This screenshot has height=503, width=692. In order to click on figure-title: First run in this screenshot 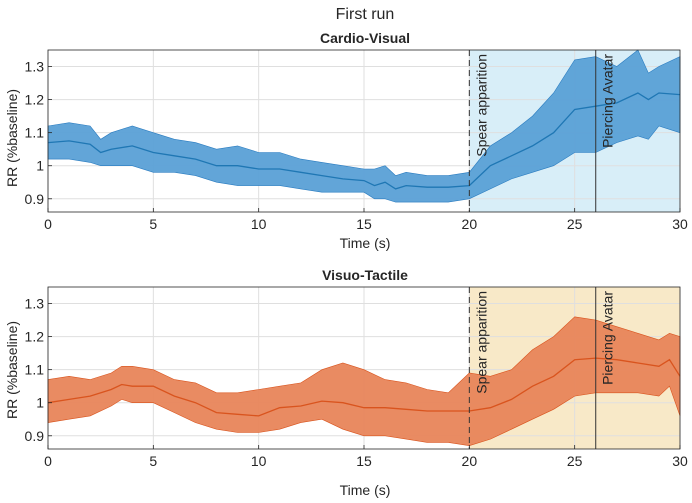, I will do `click(365, 14)`.